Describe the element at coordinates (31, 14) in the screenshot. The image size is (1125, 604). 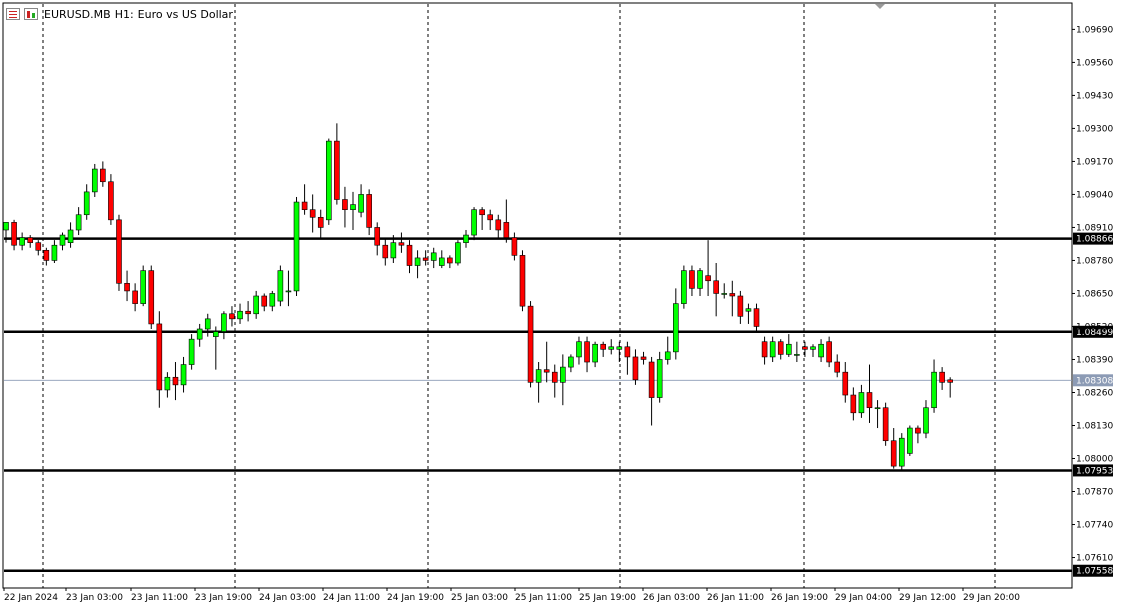
I see `bar-chart-icon` at that location.